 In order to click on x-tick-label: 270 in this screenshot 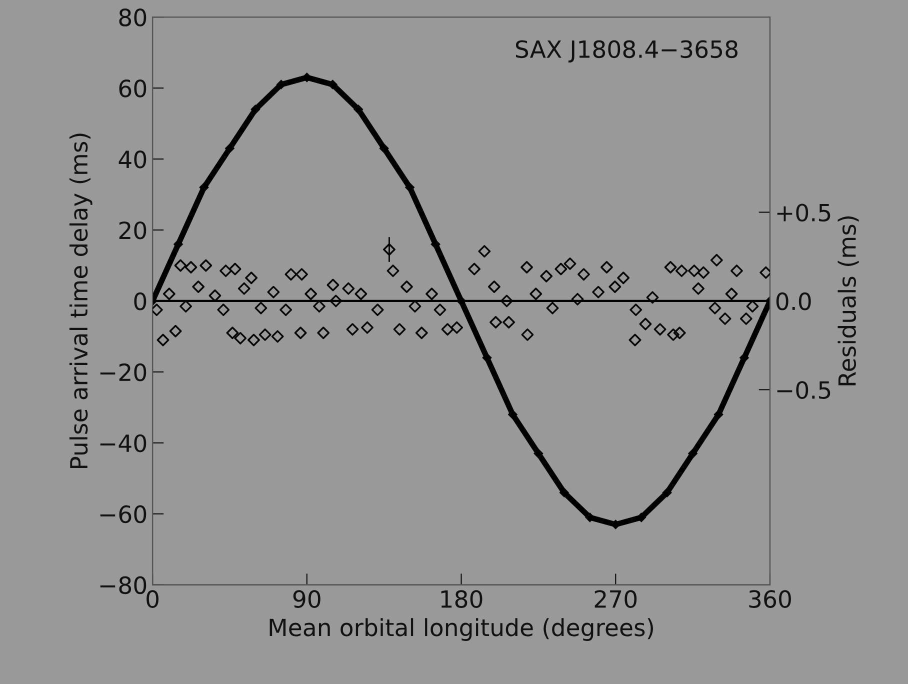, I will do `click(615, 599)`.